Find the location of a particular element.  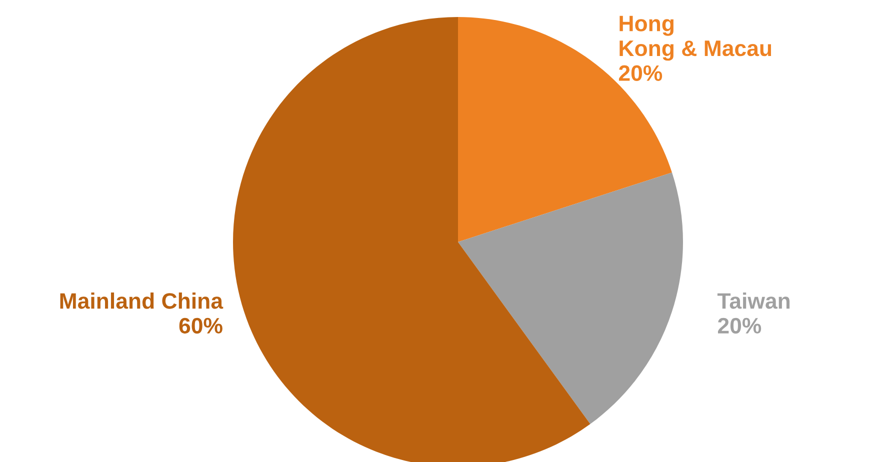

slice-label: Taiwan is located at coordinates (753, 300).